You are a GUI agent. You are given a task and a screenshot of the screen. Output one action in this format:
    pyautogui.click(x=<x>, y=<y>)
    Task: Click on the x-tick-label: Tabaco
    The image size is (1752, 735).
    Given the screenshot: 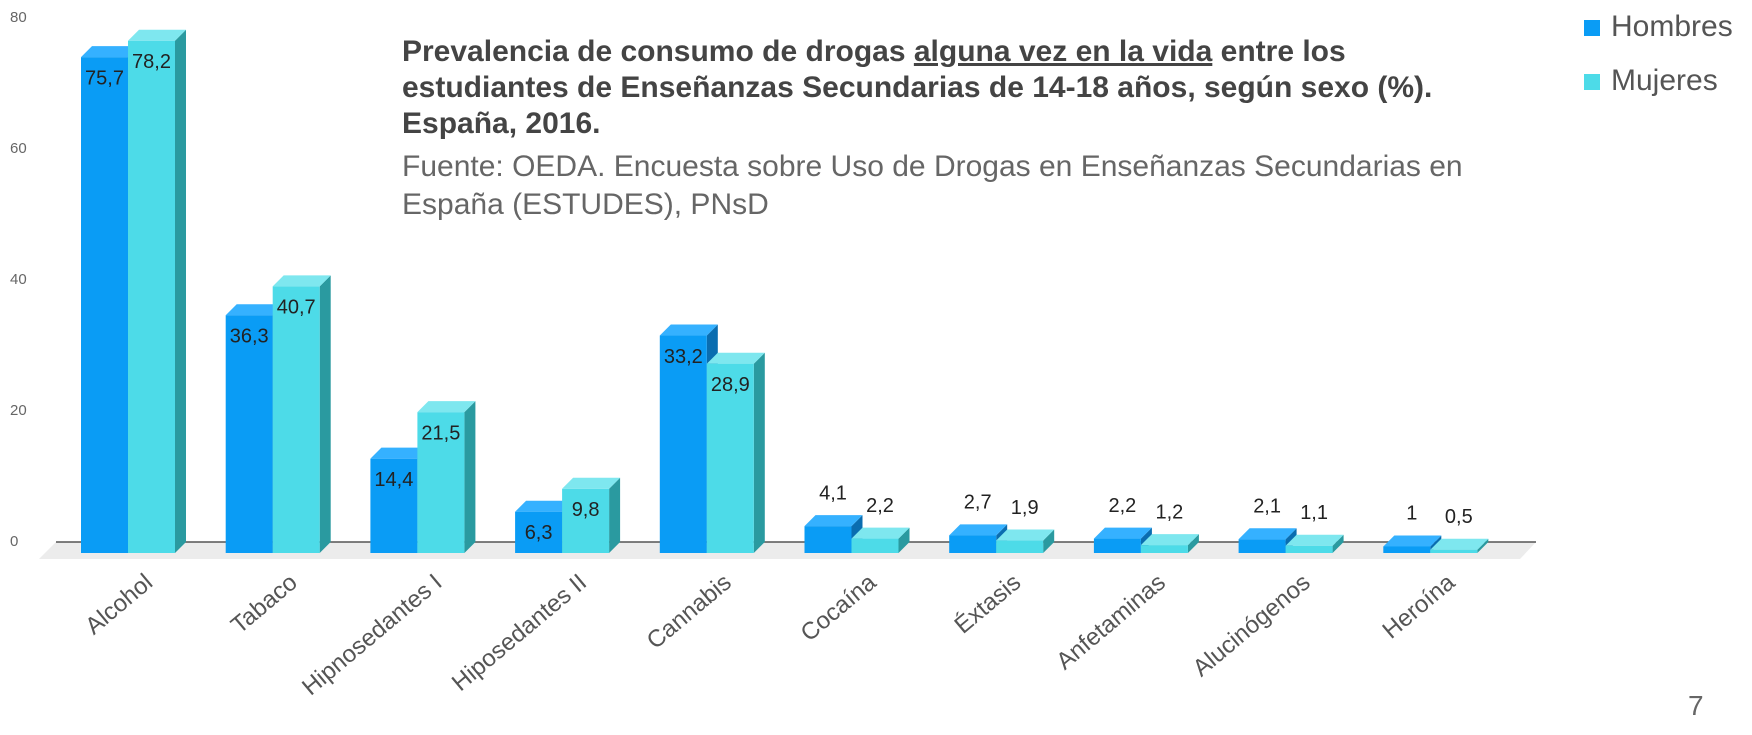 What is the action you would take?
    pyautogui.click(x=264, y=604)
    